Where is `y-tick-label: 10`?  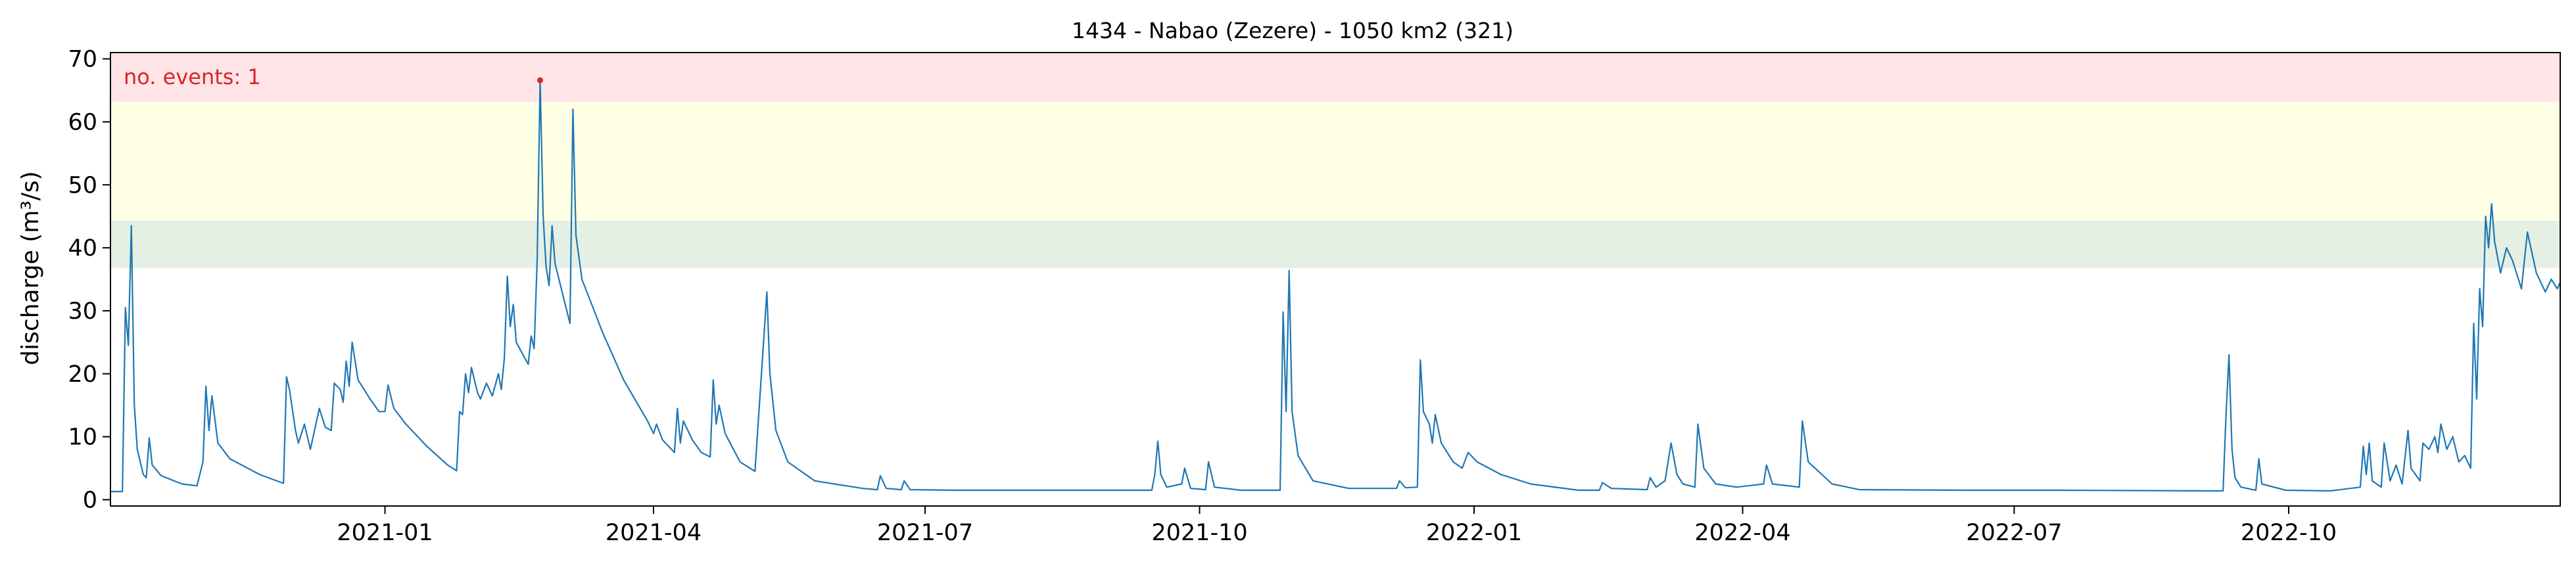
y-tick-label: 10 is located at coordinates (83, 438).